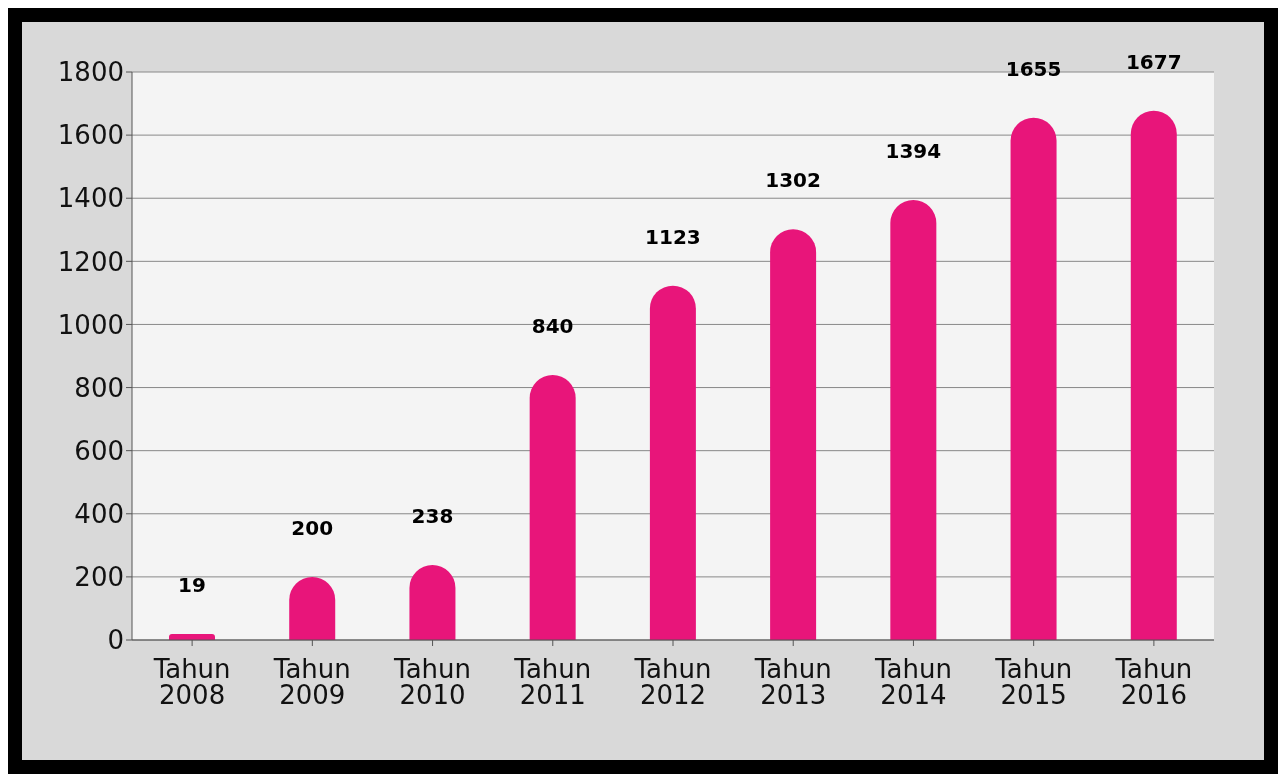 This screenshot has width=1286, height=782. What do you see at coordinates (99, 577) in the screenshot?
I see `y-tick-label: 200` at bounding box center [99, 577].